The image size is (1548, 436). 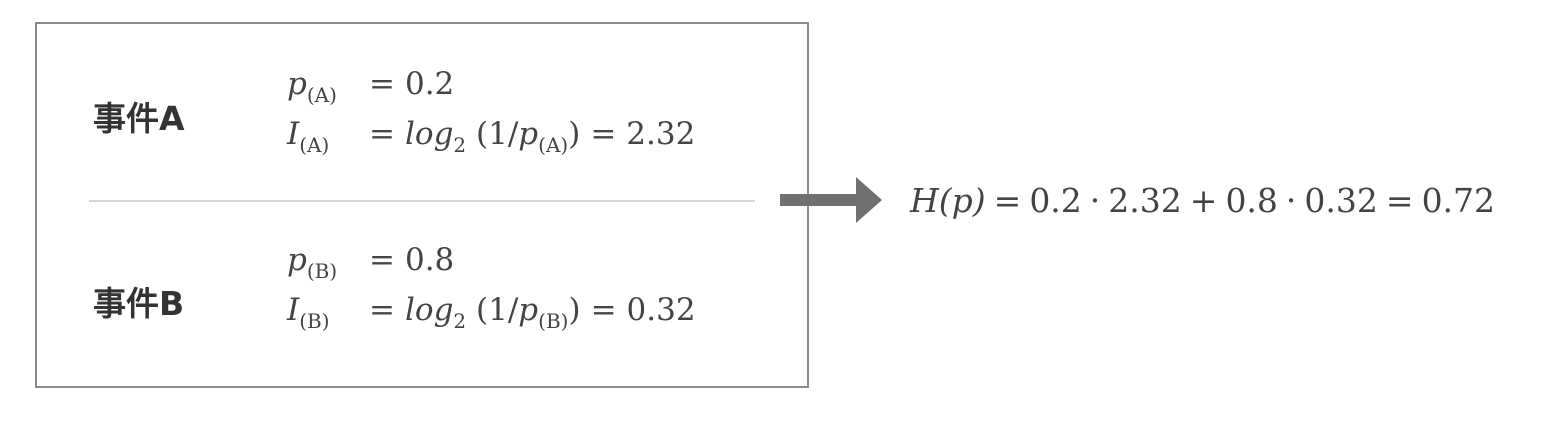 What do you see at coordinates (429, 84) in the screenshot?
I see `event-a-p-value: 0.2` at bounding box center [429, 84].